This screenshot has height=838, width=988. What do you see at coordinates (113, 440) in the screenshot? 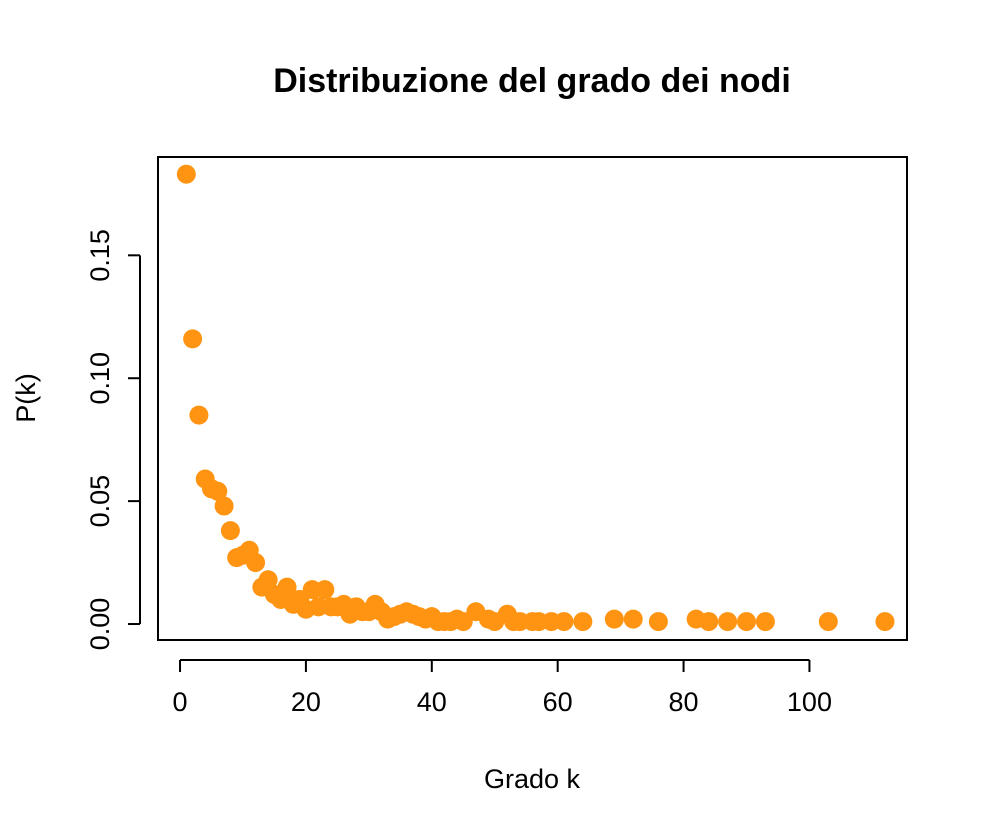
I see `y-axis: 0.00 0.05 0.10 0.15` at bounding box center [113, 440].